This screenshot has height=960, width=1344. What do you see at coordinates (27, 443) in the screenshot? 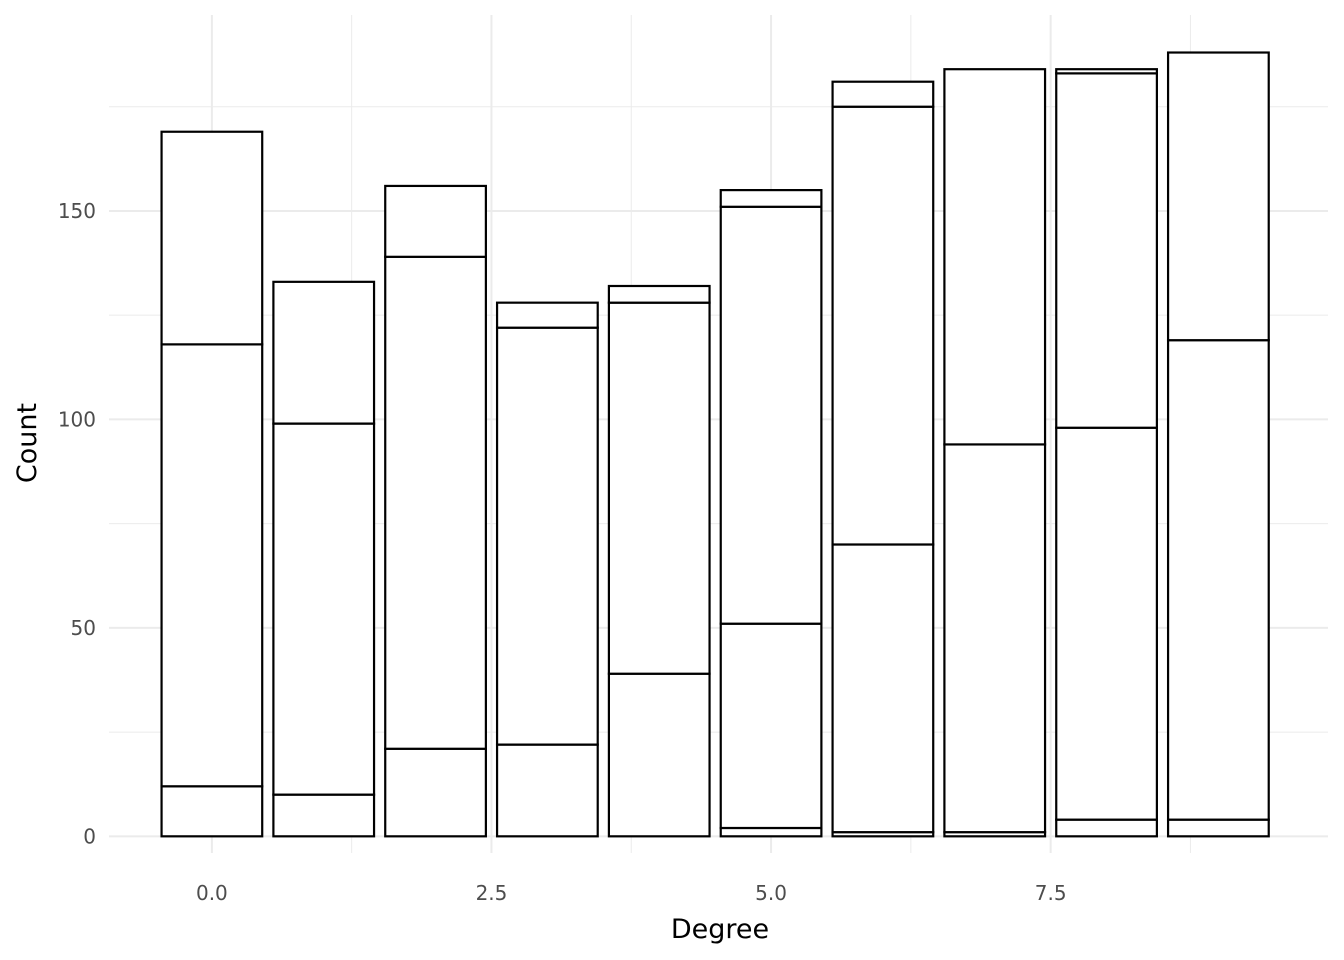
I see `y-axis-title: Count` at bounding box center [27, 443].